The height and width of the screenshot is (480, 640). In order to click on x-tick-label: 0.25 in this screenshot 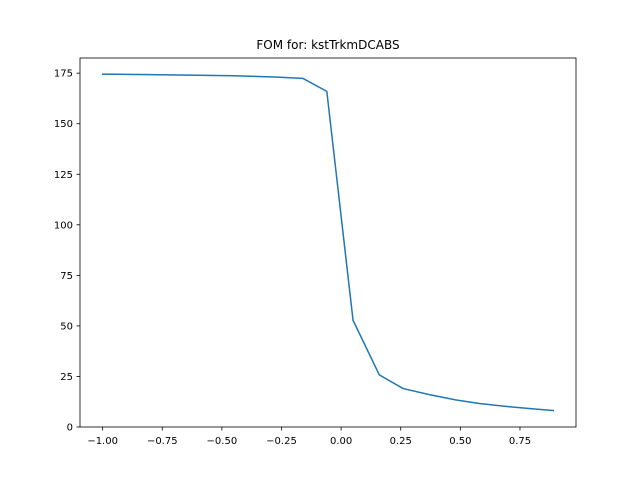, I will do `click(401, 441)`.